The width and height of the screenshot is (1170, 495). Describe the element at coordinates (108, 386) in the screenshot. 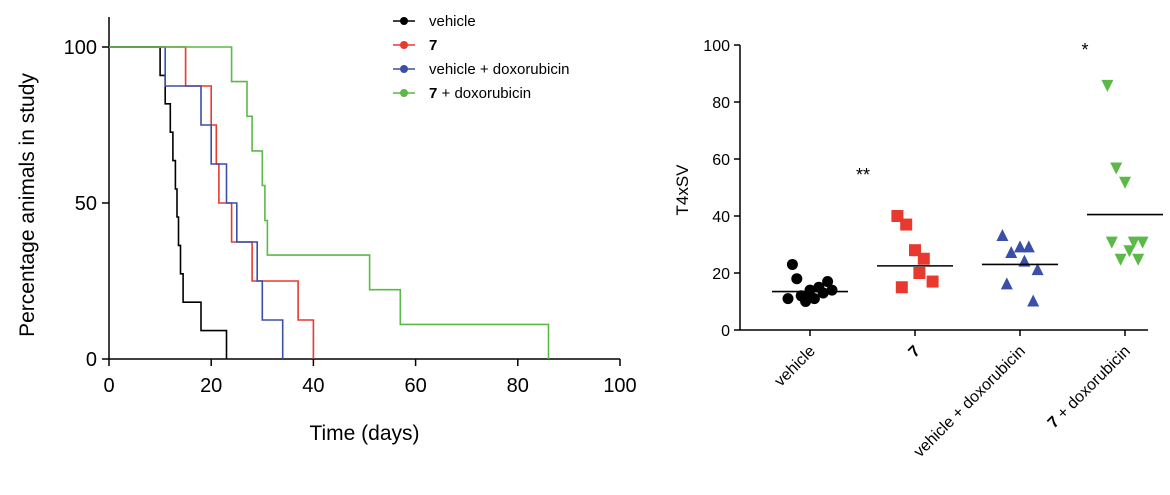

I see `x-tick-label: 0` at that location.